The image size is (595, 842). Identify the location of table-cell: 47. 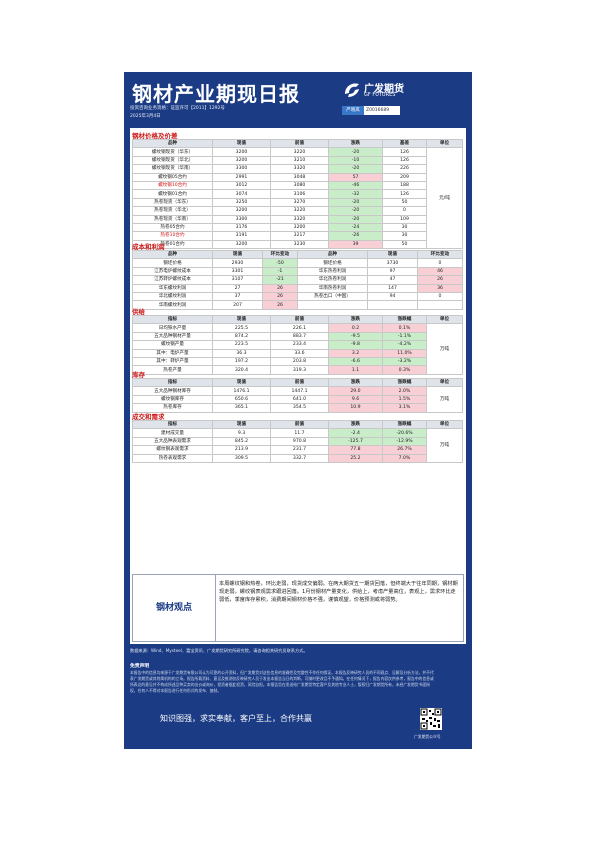
(392, 280).